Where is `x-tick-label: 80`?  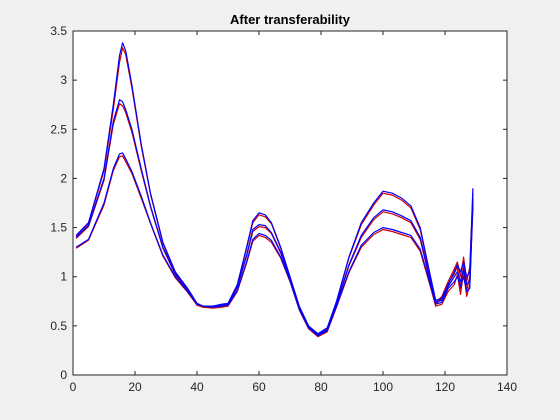 x-tick-label: 80 is located at coordinates (321, 387).